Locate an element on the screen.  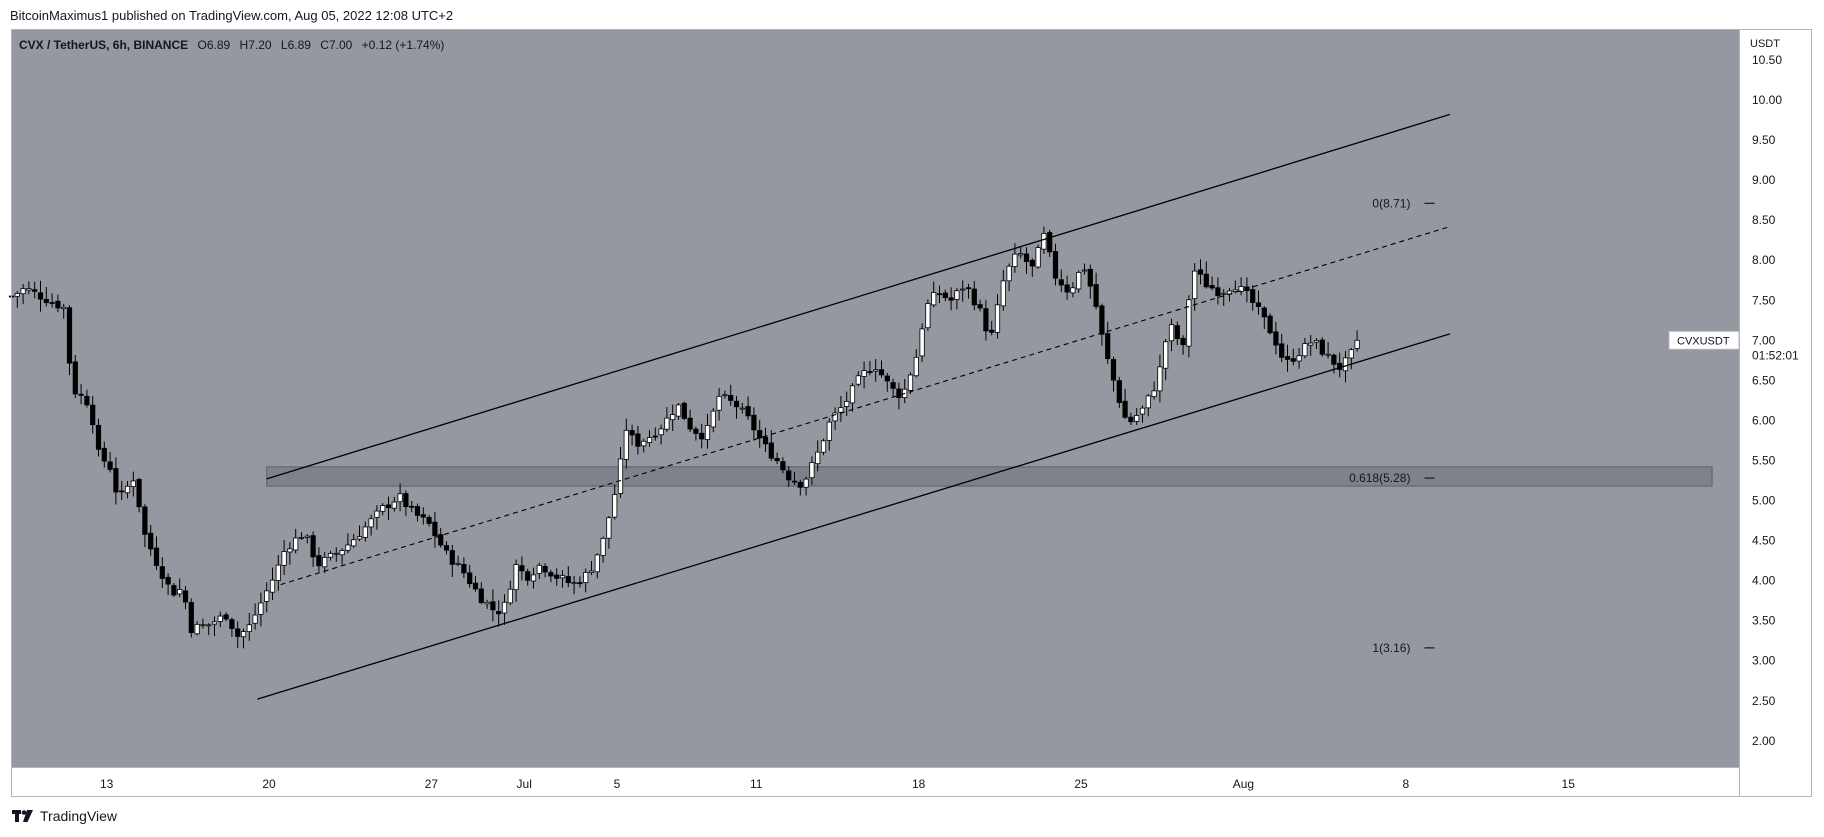
time-tick-label: Aug is located at coordinates (1243, 784).